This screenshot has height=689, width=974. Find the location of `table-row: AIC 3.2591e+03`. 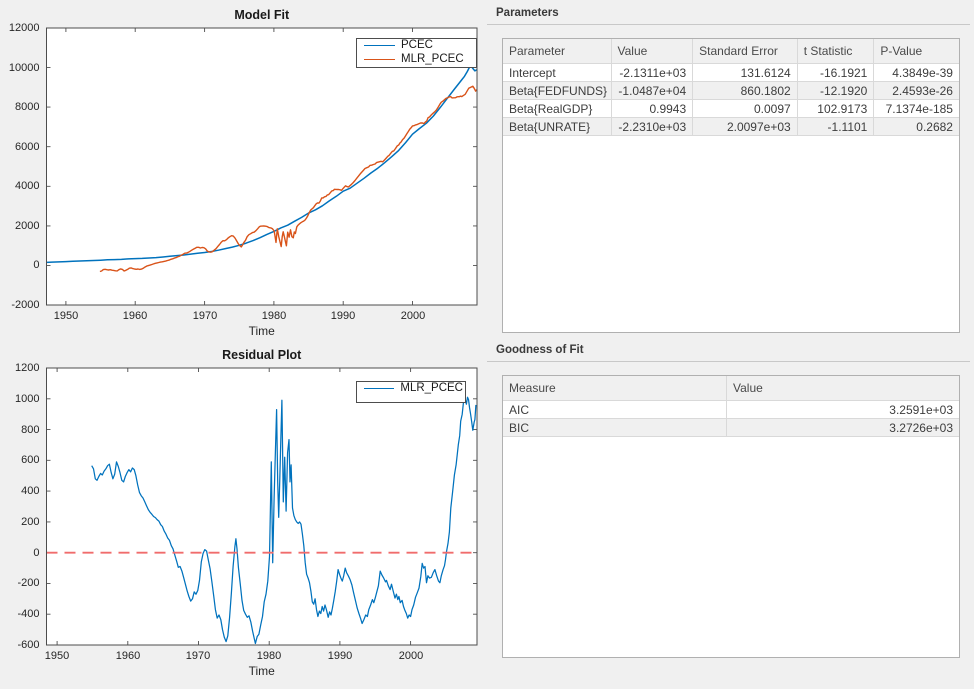

table-row: AIC 3.2591e+03 is located at coordinates (731, 410).